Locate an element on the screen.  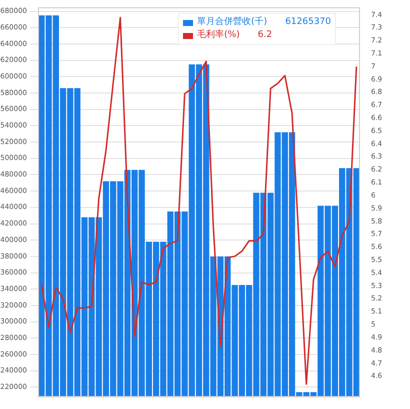
legend-label: 單月合併營收(千) is located at coordinates (232, 23).